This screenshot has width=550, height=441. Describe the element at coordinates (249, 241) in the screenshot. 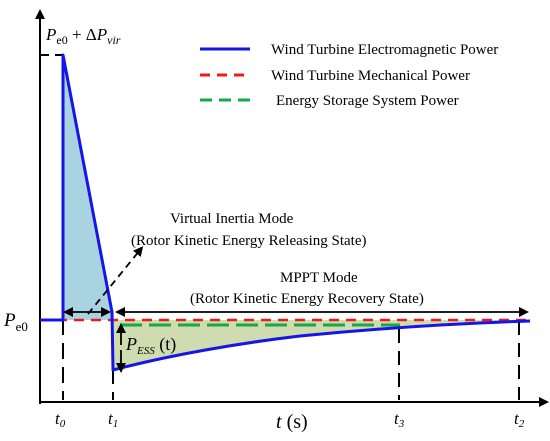

I see `virtual-inertia-mode-state: (Rotor Kinetic Energy Releasing State)` at that location.